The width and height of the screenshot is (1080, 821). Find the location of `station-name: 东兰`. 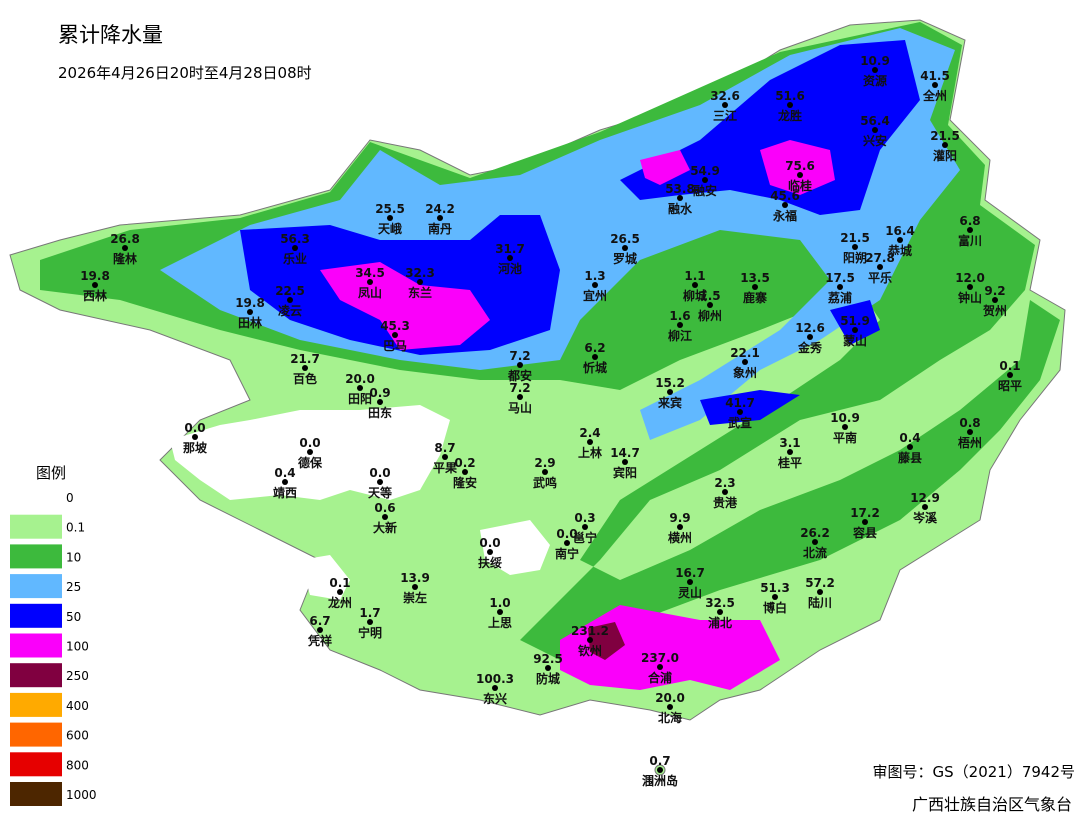

station-name: 东兰 is located at coordinates (420, 292).